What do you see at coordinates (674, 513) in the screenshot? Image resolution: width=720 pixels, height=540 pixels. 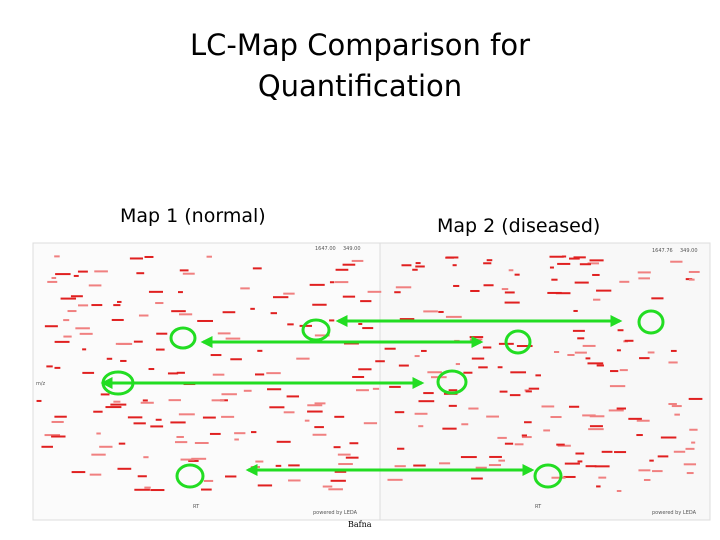 I see `credit: powered by LEDA` at bounding box center [674, 513].